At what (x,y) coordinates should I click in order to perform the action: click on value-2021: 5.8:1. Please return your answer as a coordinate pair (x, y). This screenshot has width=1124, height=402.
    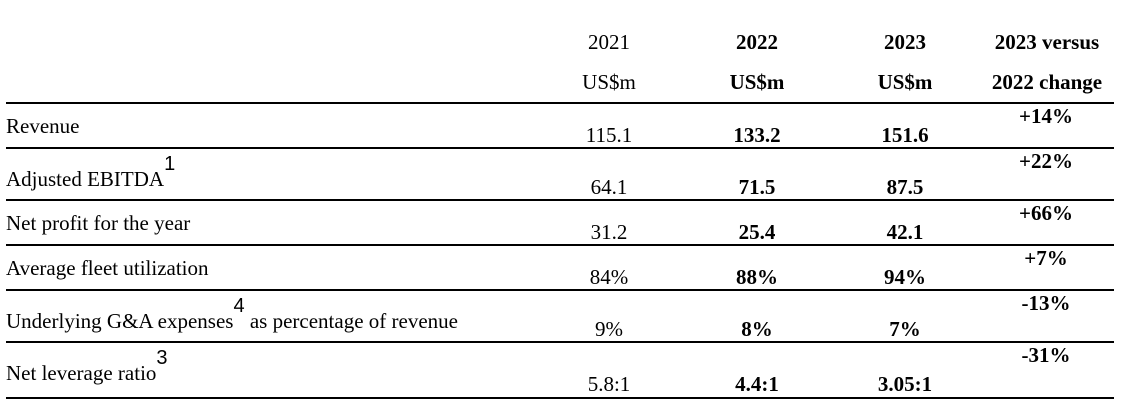
    Looking at the image, I should click on (609, 384).